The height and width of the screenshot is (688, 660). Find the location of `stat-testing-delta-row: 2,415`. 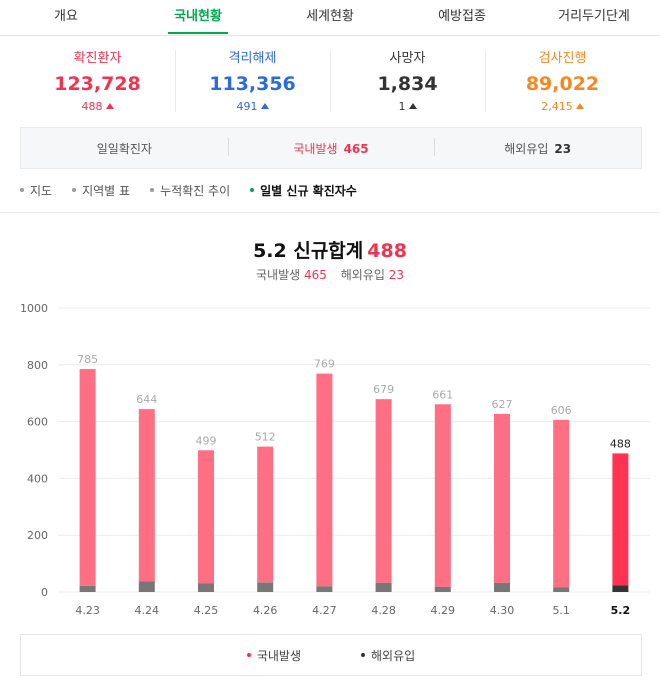

stat-testing-delta-row: 2,415 is located at coordinates (562, 107).